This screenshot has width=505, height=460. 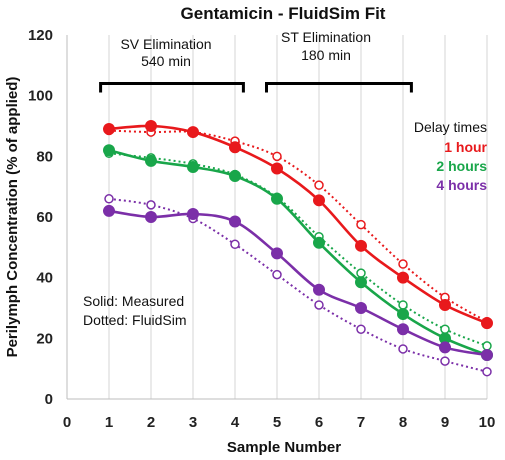 I want to click on x-tick-label: 4, so click(x=235, y=422).